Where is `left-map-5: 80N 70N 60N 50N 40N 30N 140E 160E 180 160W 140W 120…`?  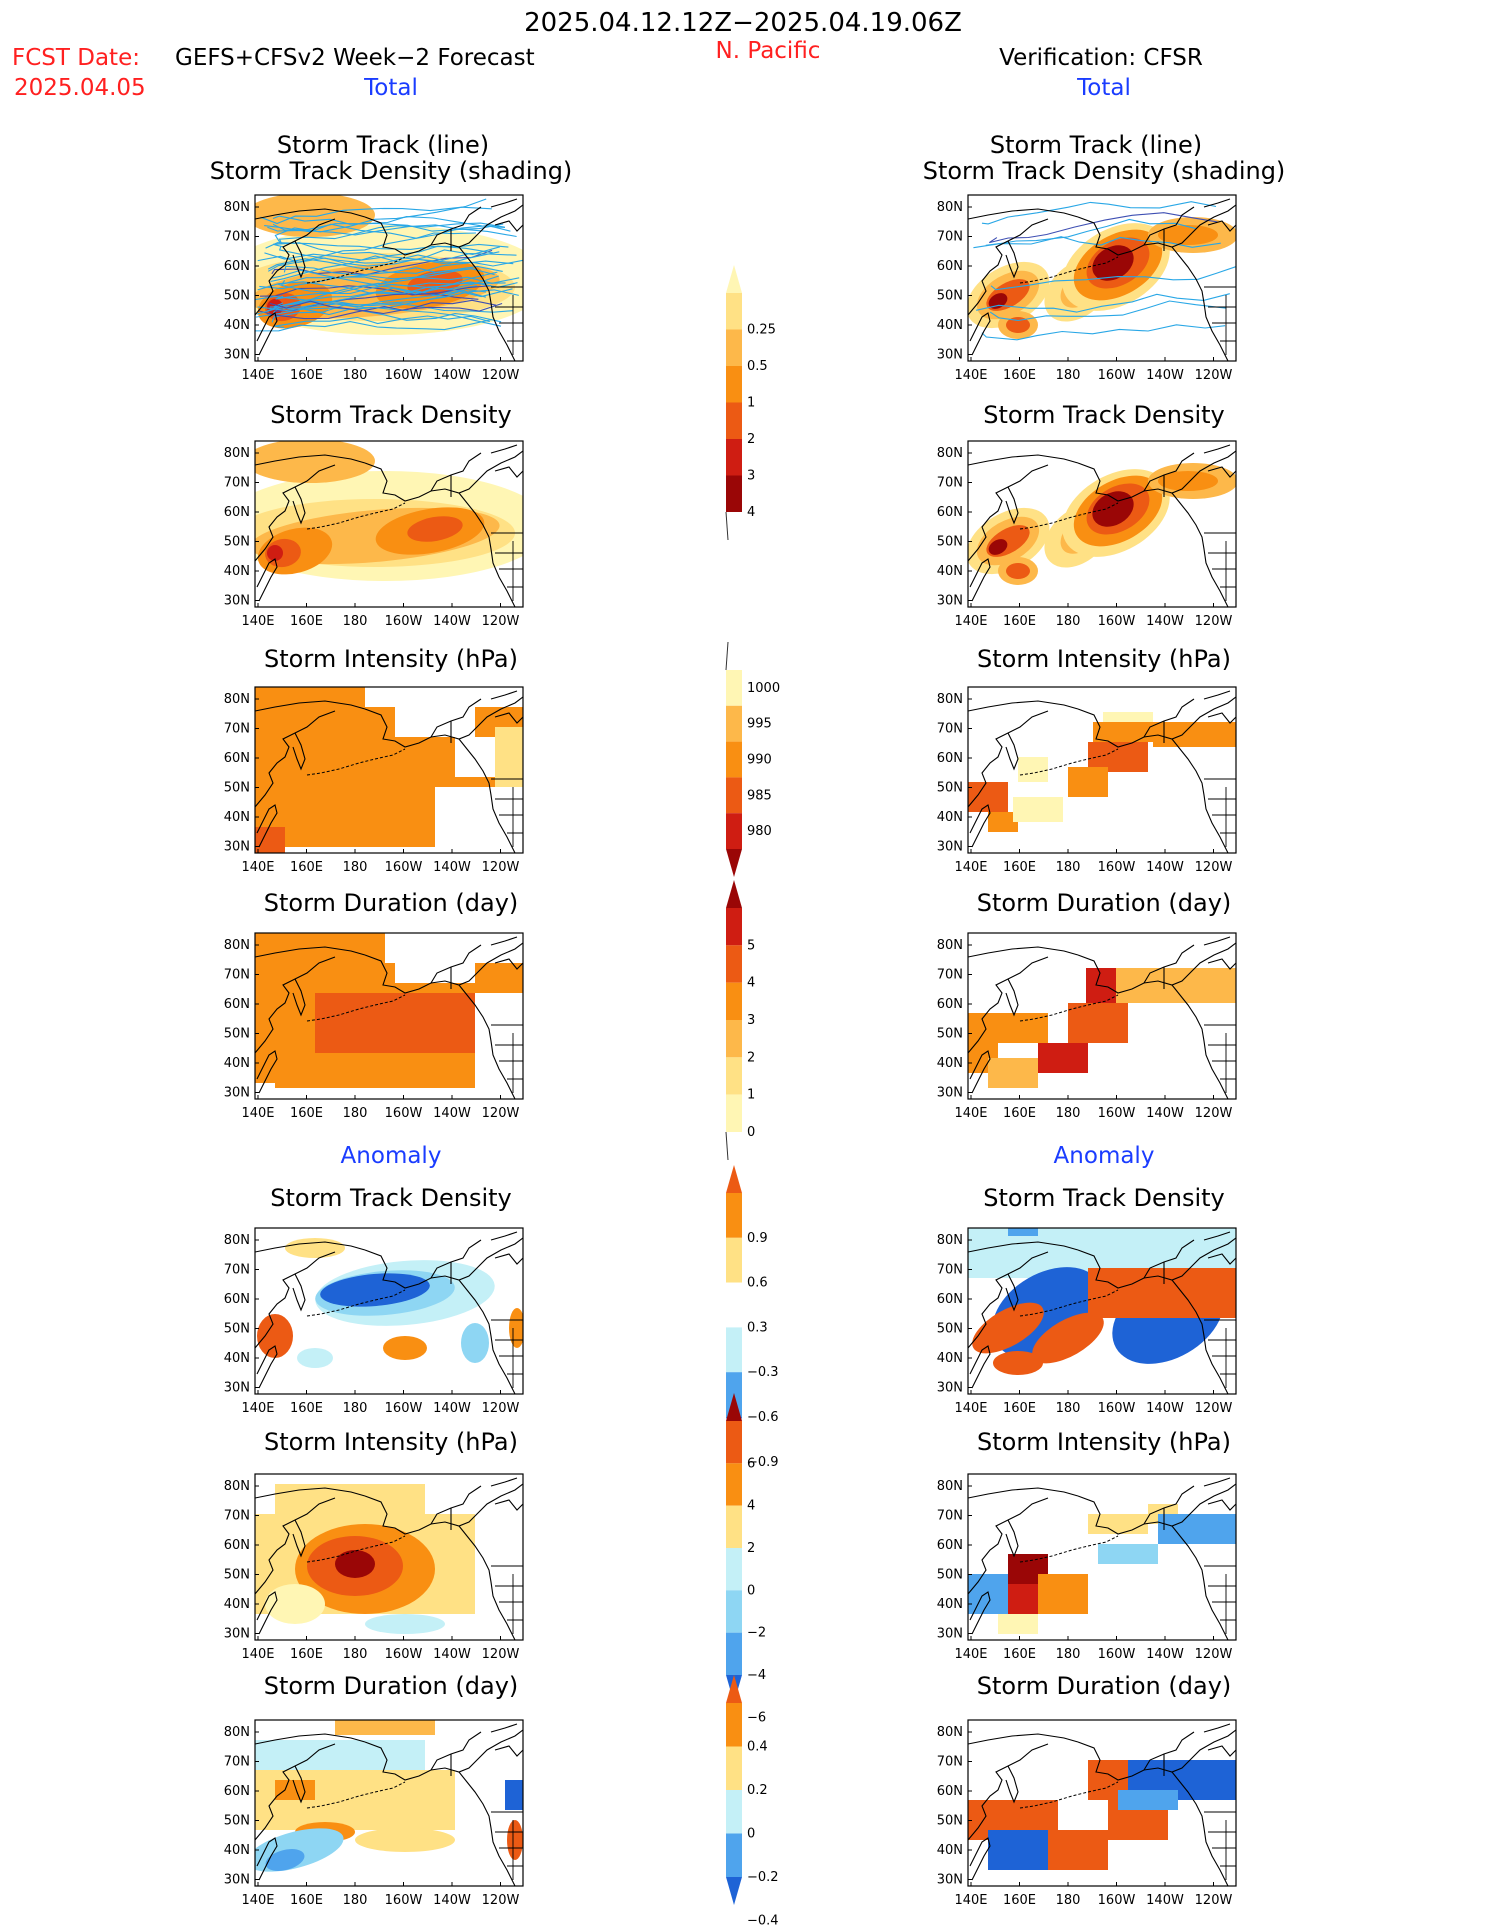
left-map-5: 80N 70N 60N 50N 40N 30N 140E 160E 180 160W 140W 120… is located at coordinates (374, 1321).